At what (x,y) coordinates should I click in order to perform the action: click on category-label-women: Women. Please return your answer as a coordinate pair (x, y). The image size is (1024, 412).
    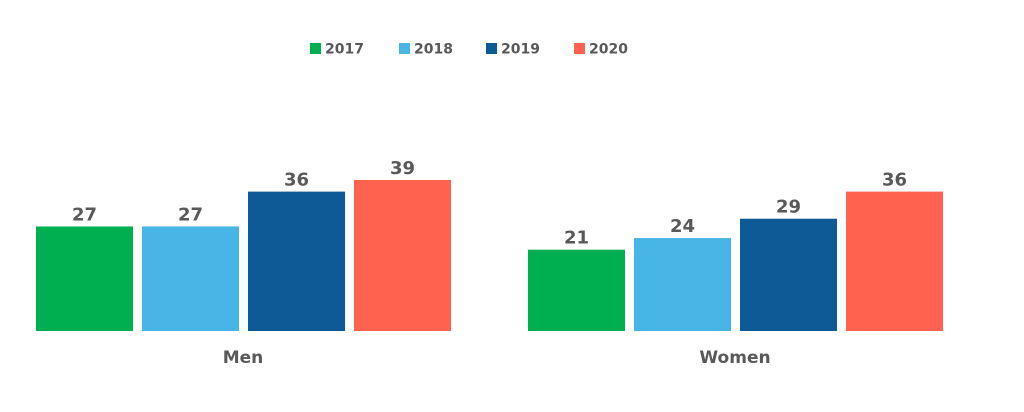
    Looking at the image, I should click on (734, 358).